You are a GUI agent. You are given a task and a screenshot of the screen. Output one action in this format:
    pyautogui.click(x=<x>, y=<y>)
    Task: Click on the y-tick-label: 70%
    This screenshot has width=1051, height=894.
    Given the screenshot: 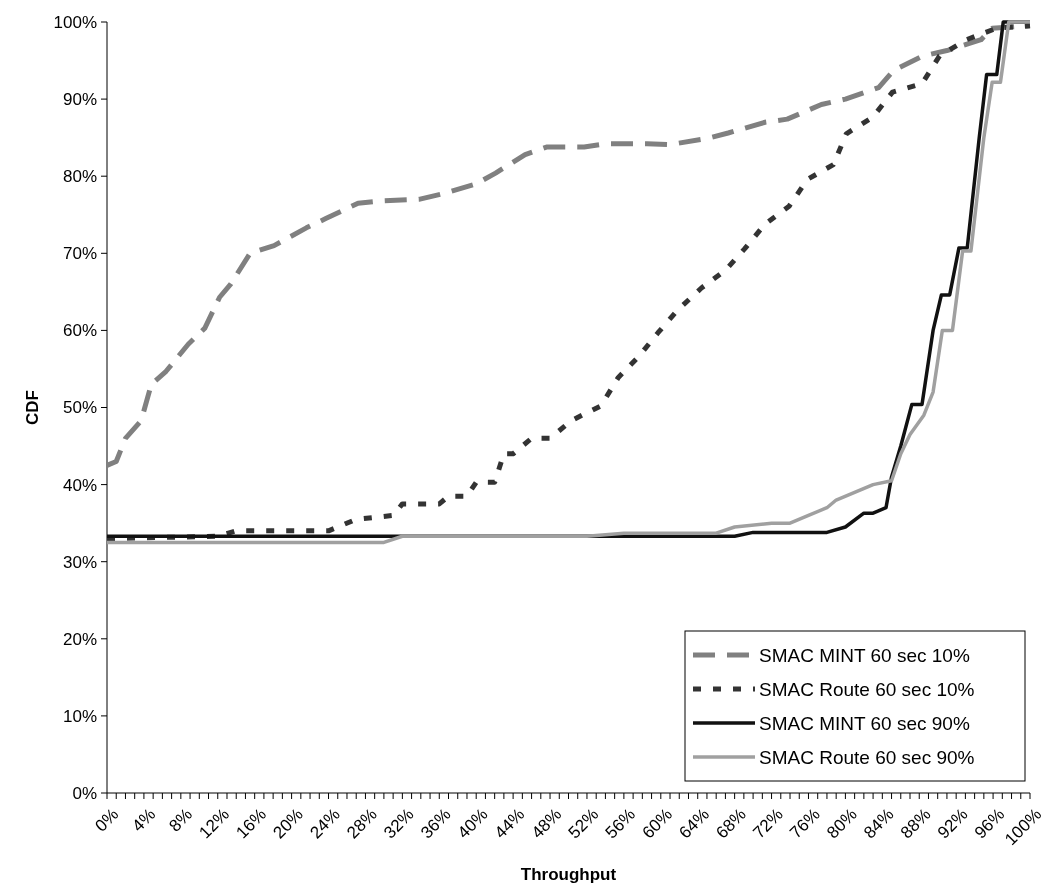 What is the action you would take?
    pyautogui.click(x=79, y=254)
    